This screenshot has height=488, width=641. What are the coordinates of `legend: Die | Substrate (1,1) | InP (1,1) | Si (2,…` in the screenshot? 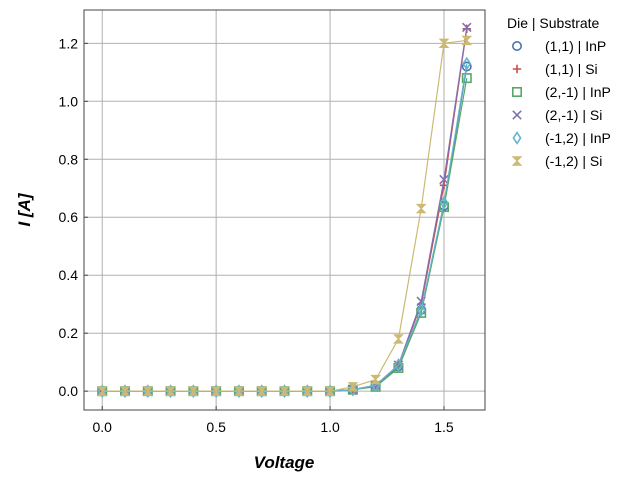 It's located at (559, 92).